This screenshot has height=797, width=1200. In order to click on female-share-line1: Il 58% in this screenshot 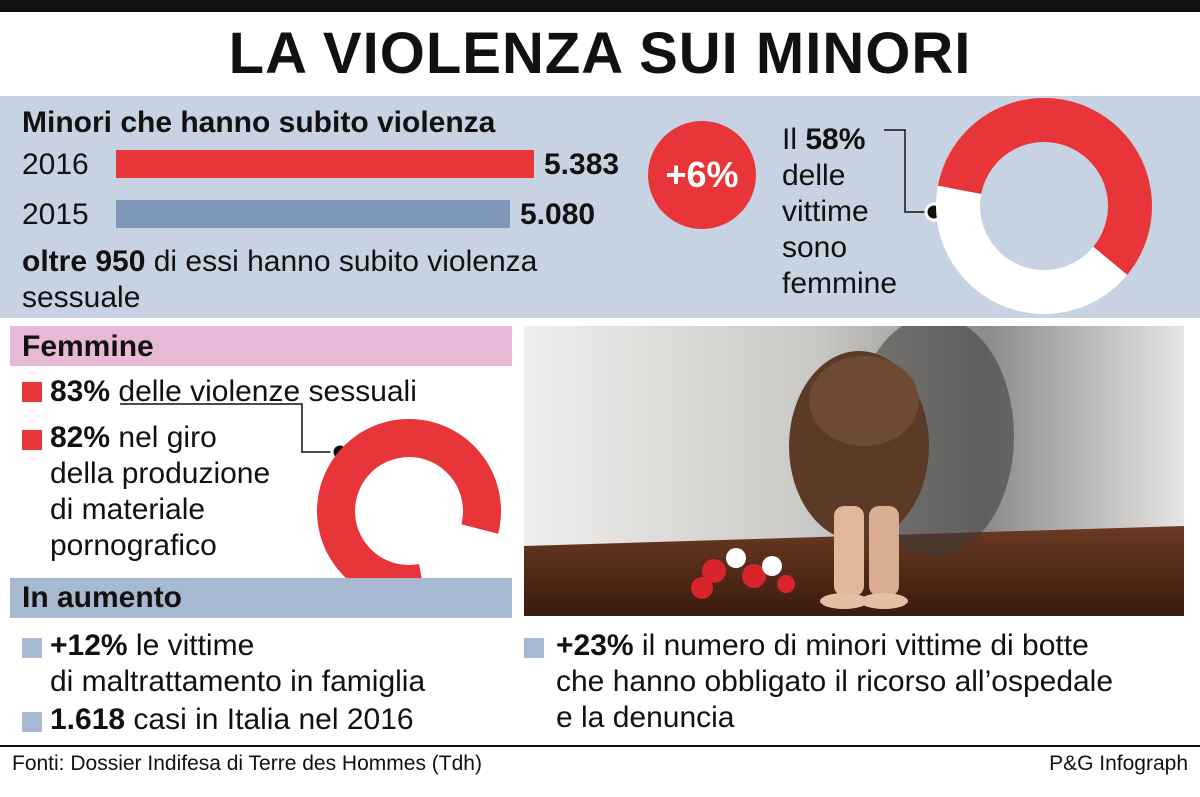, I will do `click(823, 140)`.